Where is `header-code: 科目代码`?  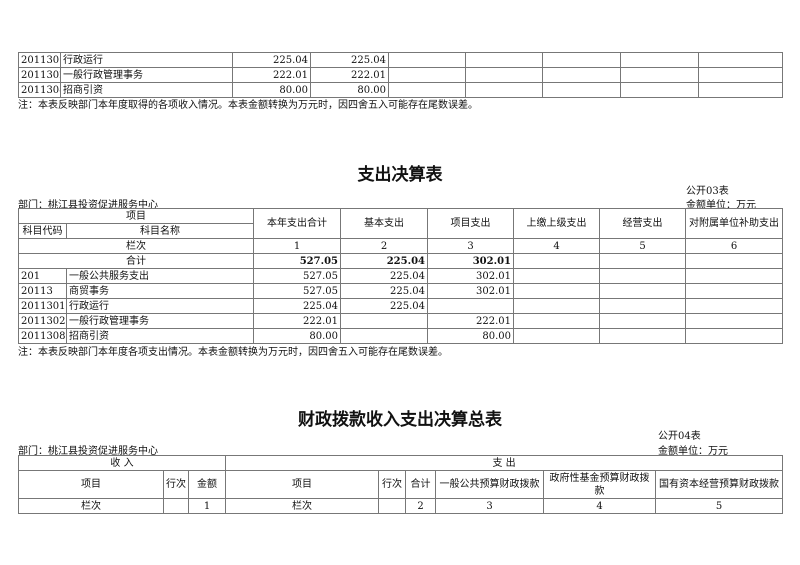 header-code: 科目代码 is located at coordinates (42, 231).